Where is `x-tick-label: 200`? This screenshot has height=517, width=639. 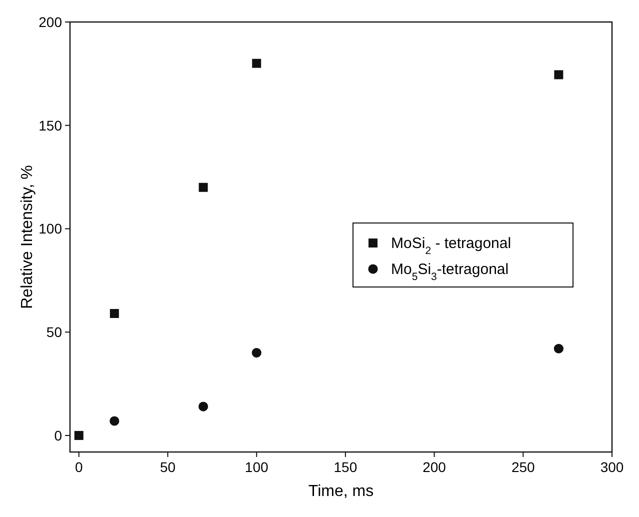
x-tick-label: 200 is located at coordinates (434, 467).